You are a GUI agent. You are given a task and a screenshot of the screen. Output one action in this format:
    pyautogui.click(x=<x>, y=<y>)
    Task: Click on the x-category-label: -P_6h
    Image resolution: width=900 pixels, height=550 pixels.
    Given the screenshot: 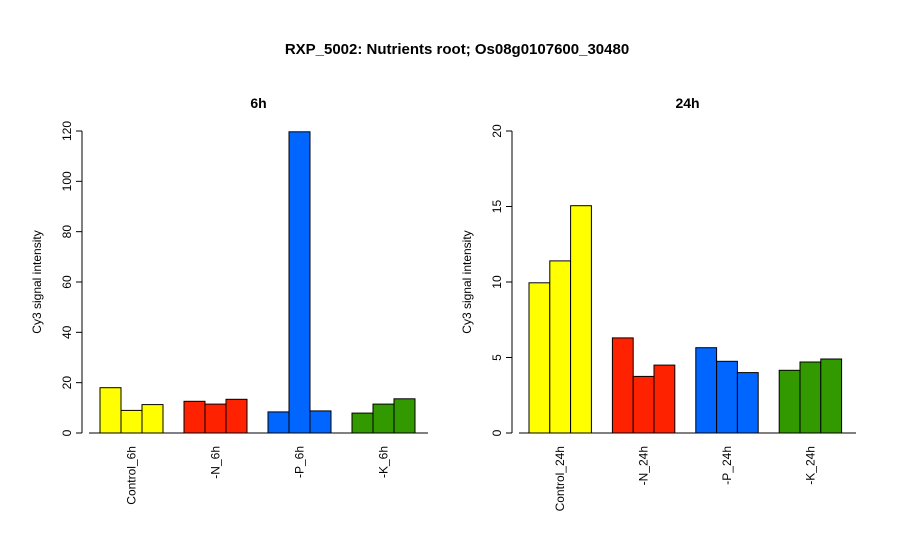 What is the action you would take?
    pyautogui.click(x=300, y=462)
    